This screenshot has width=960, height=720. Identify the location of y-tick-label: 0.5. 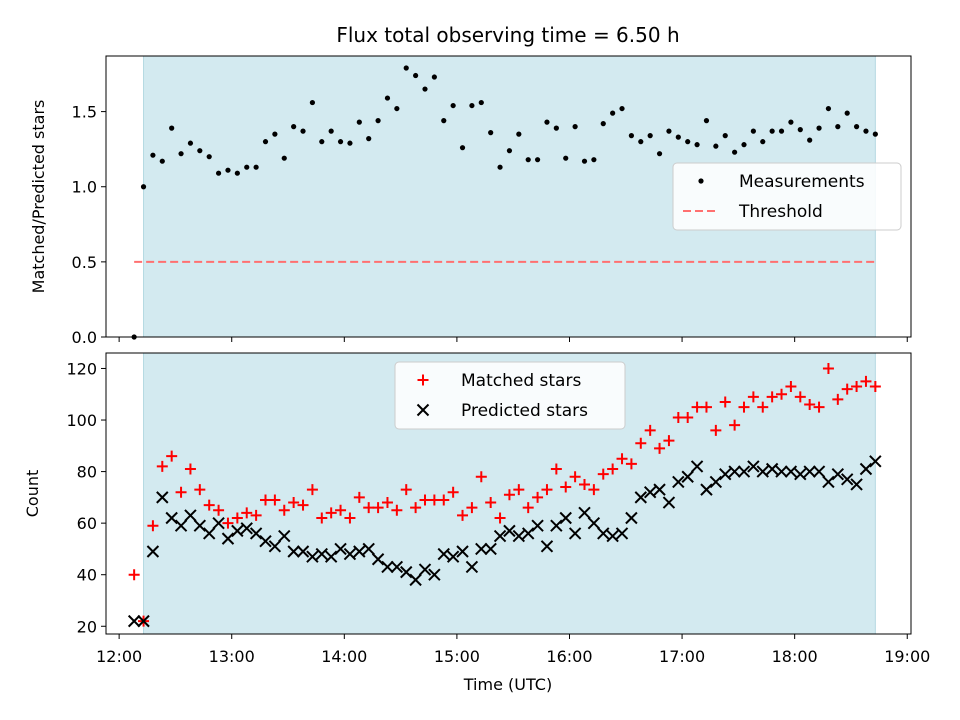
(84, 262).